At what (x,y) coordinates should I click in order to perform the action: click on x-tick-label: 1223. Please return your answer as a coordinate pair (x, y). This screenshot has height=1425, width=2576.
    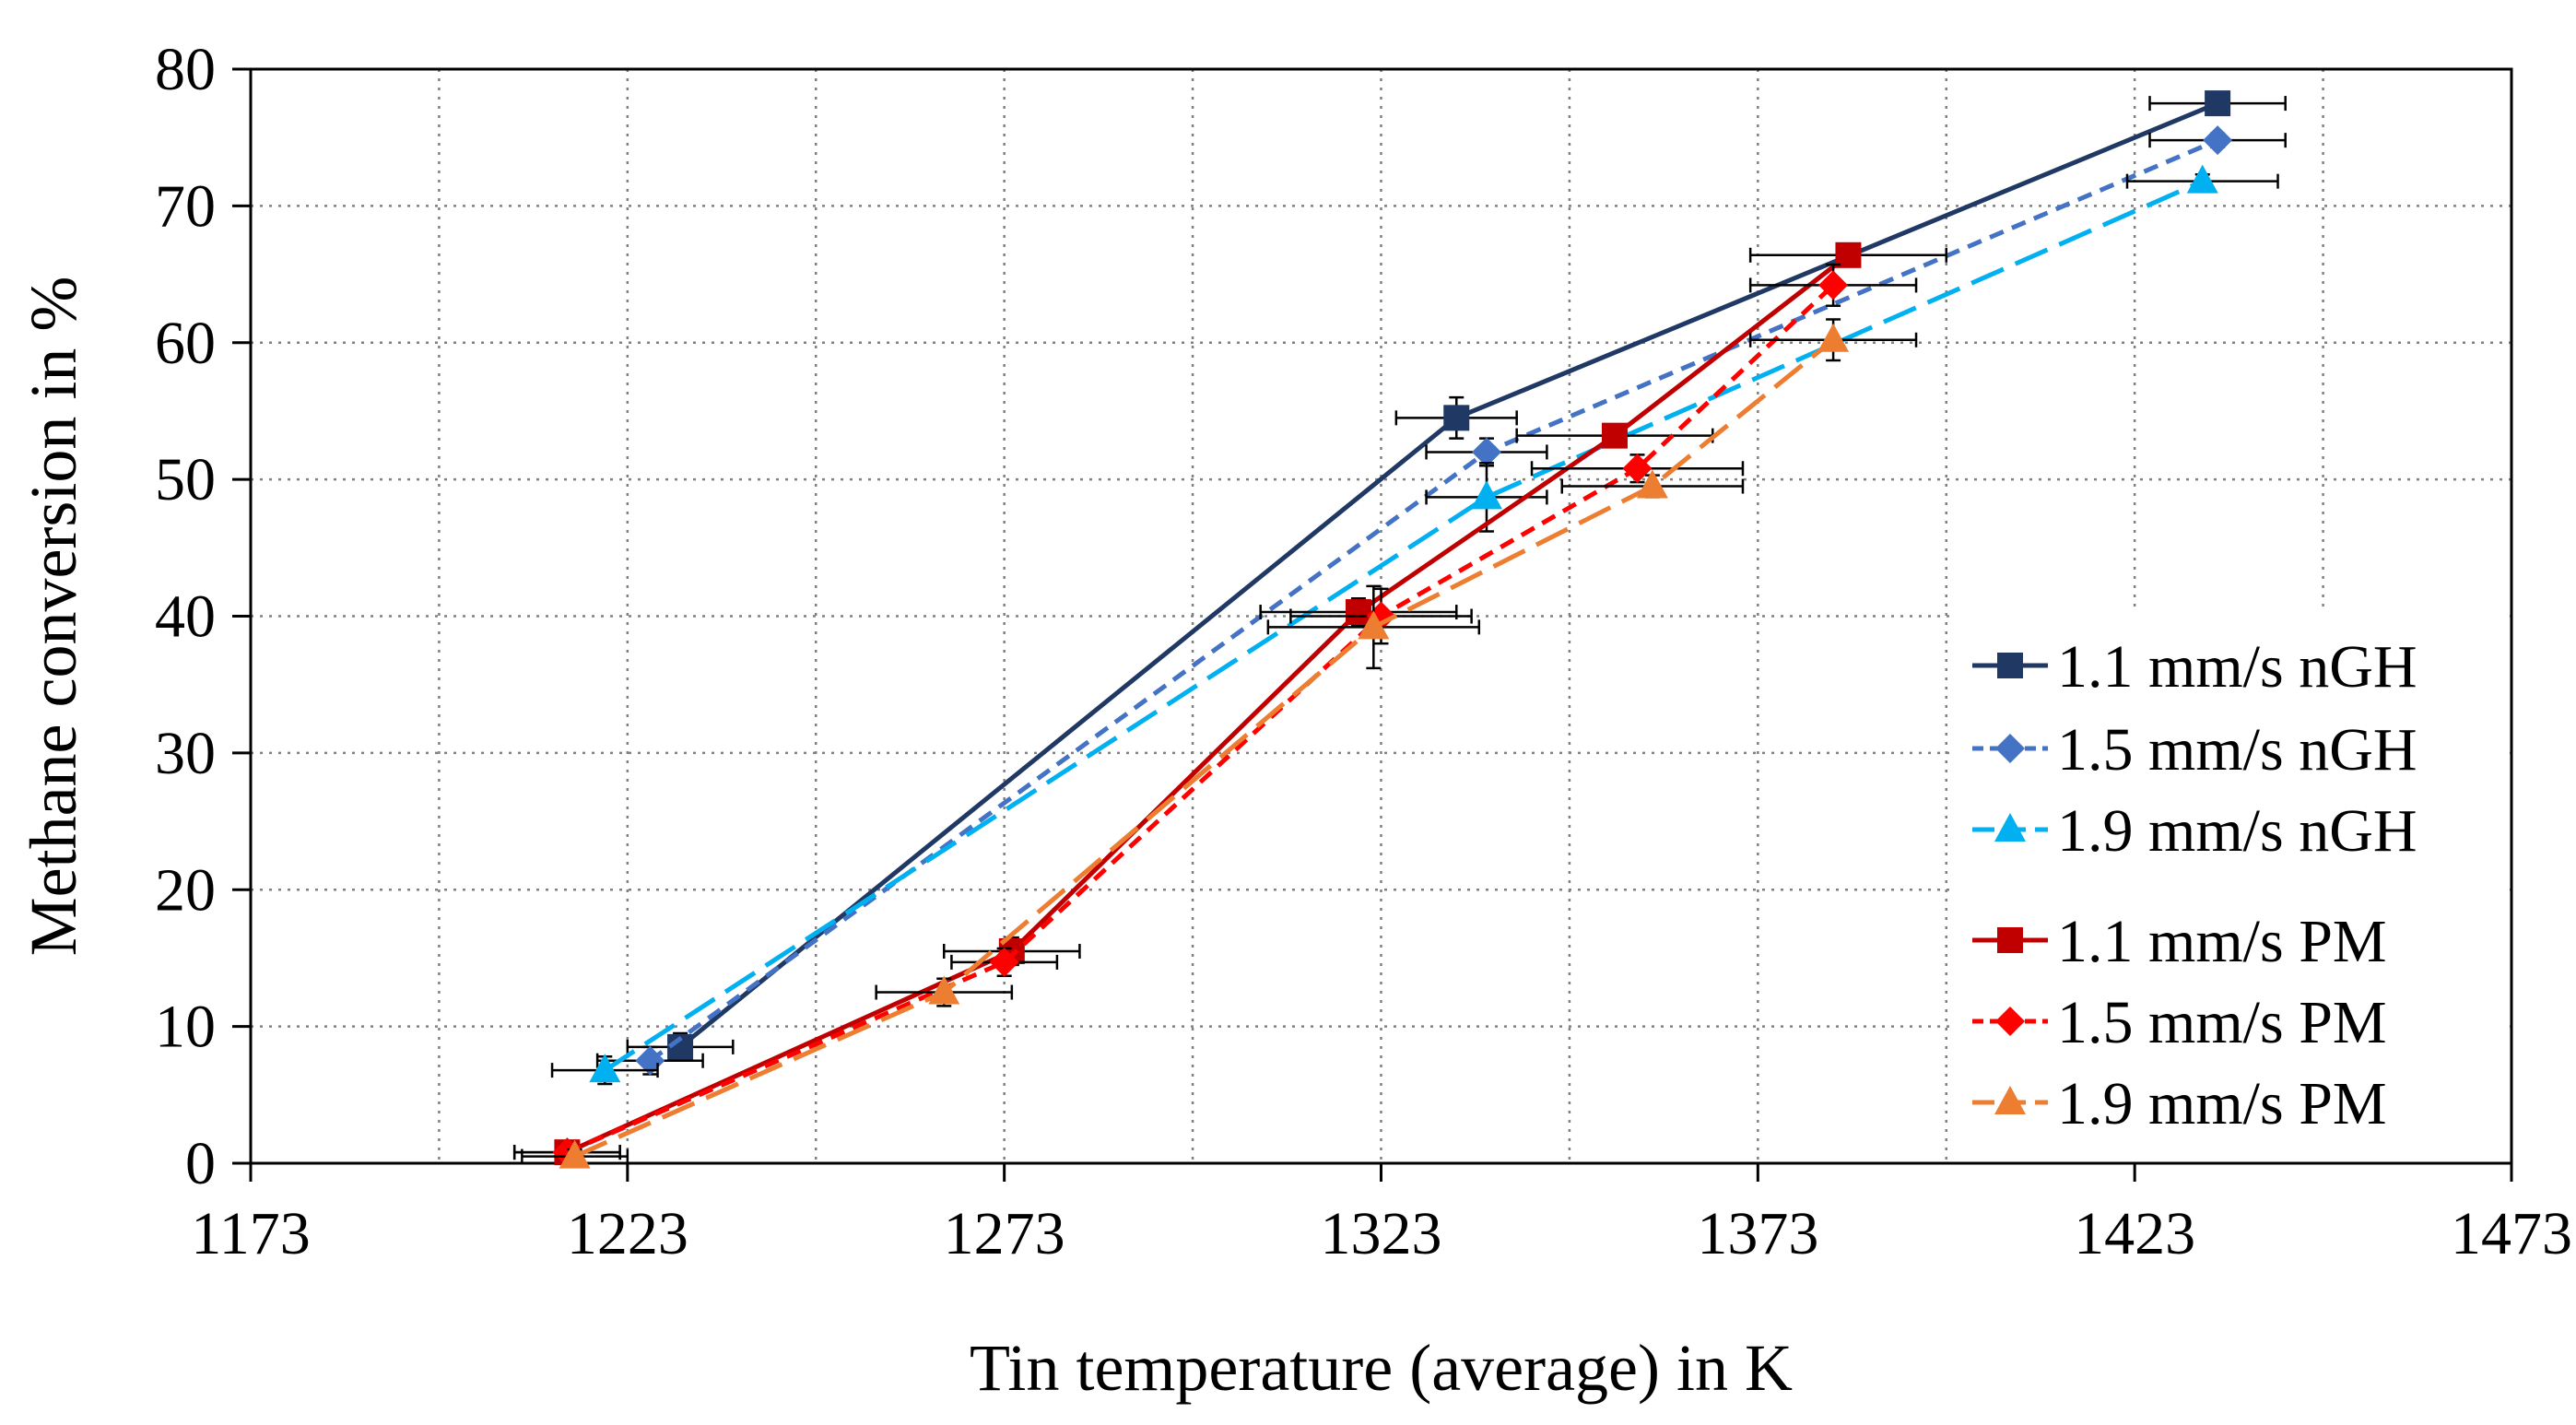
    Looking at the image, I should click on (627, 1233).